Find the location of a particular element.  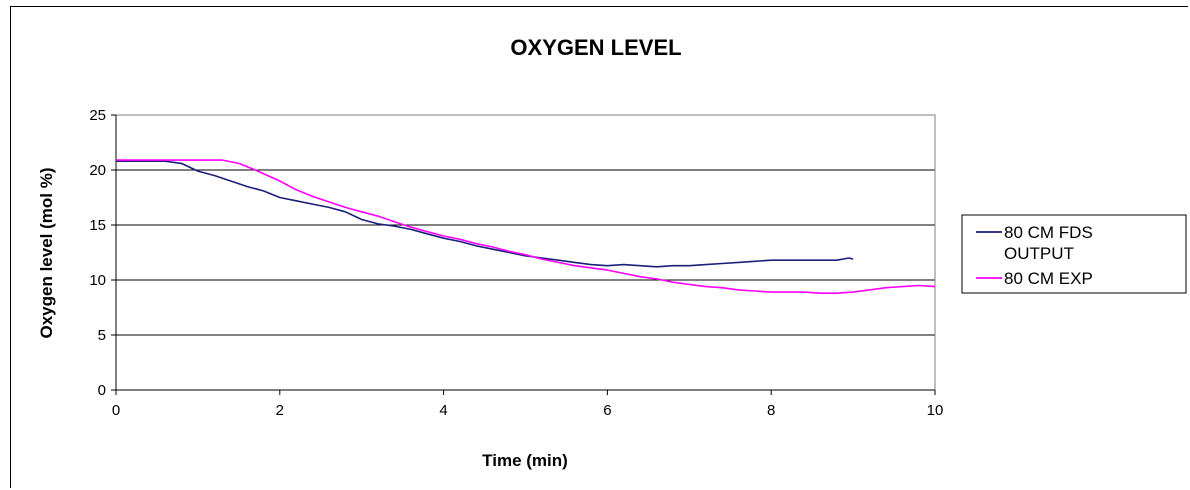

legend-label-1: 80 CM EXP is located at coordinates (1048, 278).